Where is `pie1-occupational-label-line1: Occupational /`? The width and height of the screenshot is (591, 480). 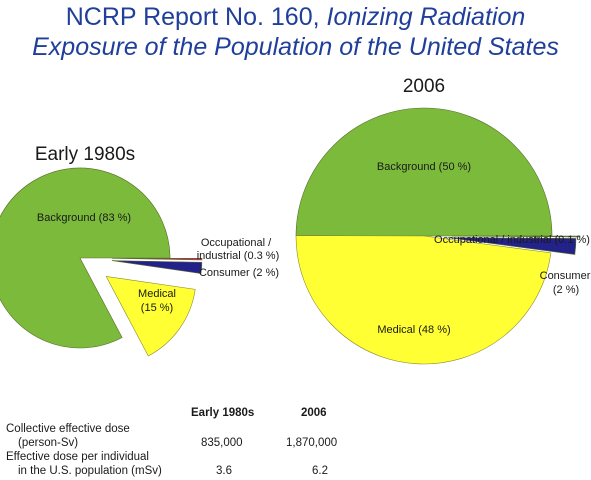
pie1-occupational-label-line1: Occupational / is located at coordinates (236, 243).